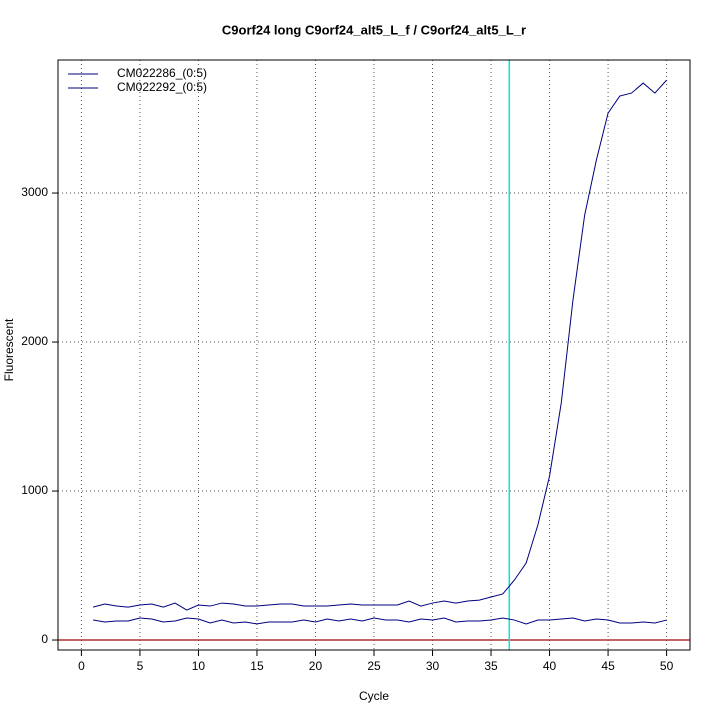  Describe the element at coordinates (667, 666) in the screenshot. I see `x-tick-label: 50` at that location.